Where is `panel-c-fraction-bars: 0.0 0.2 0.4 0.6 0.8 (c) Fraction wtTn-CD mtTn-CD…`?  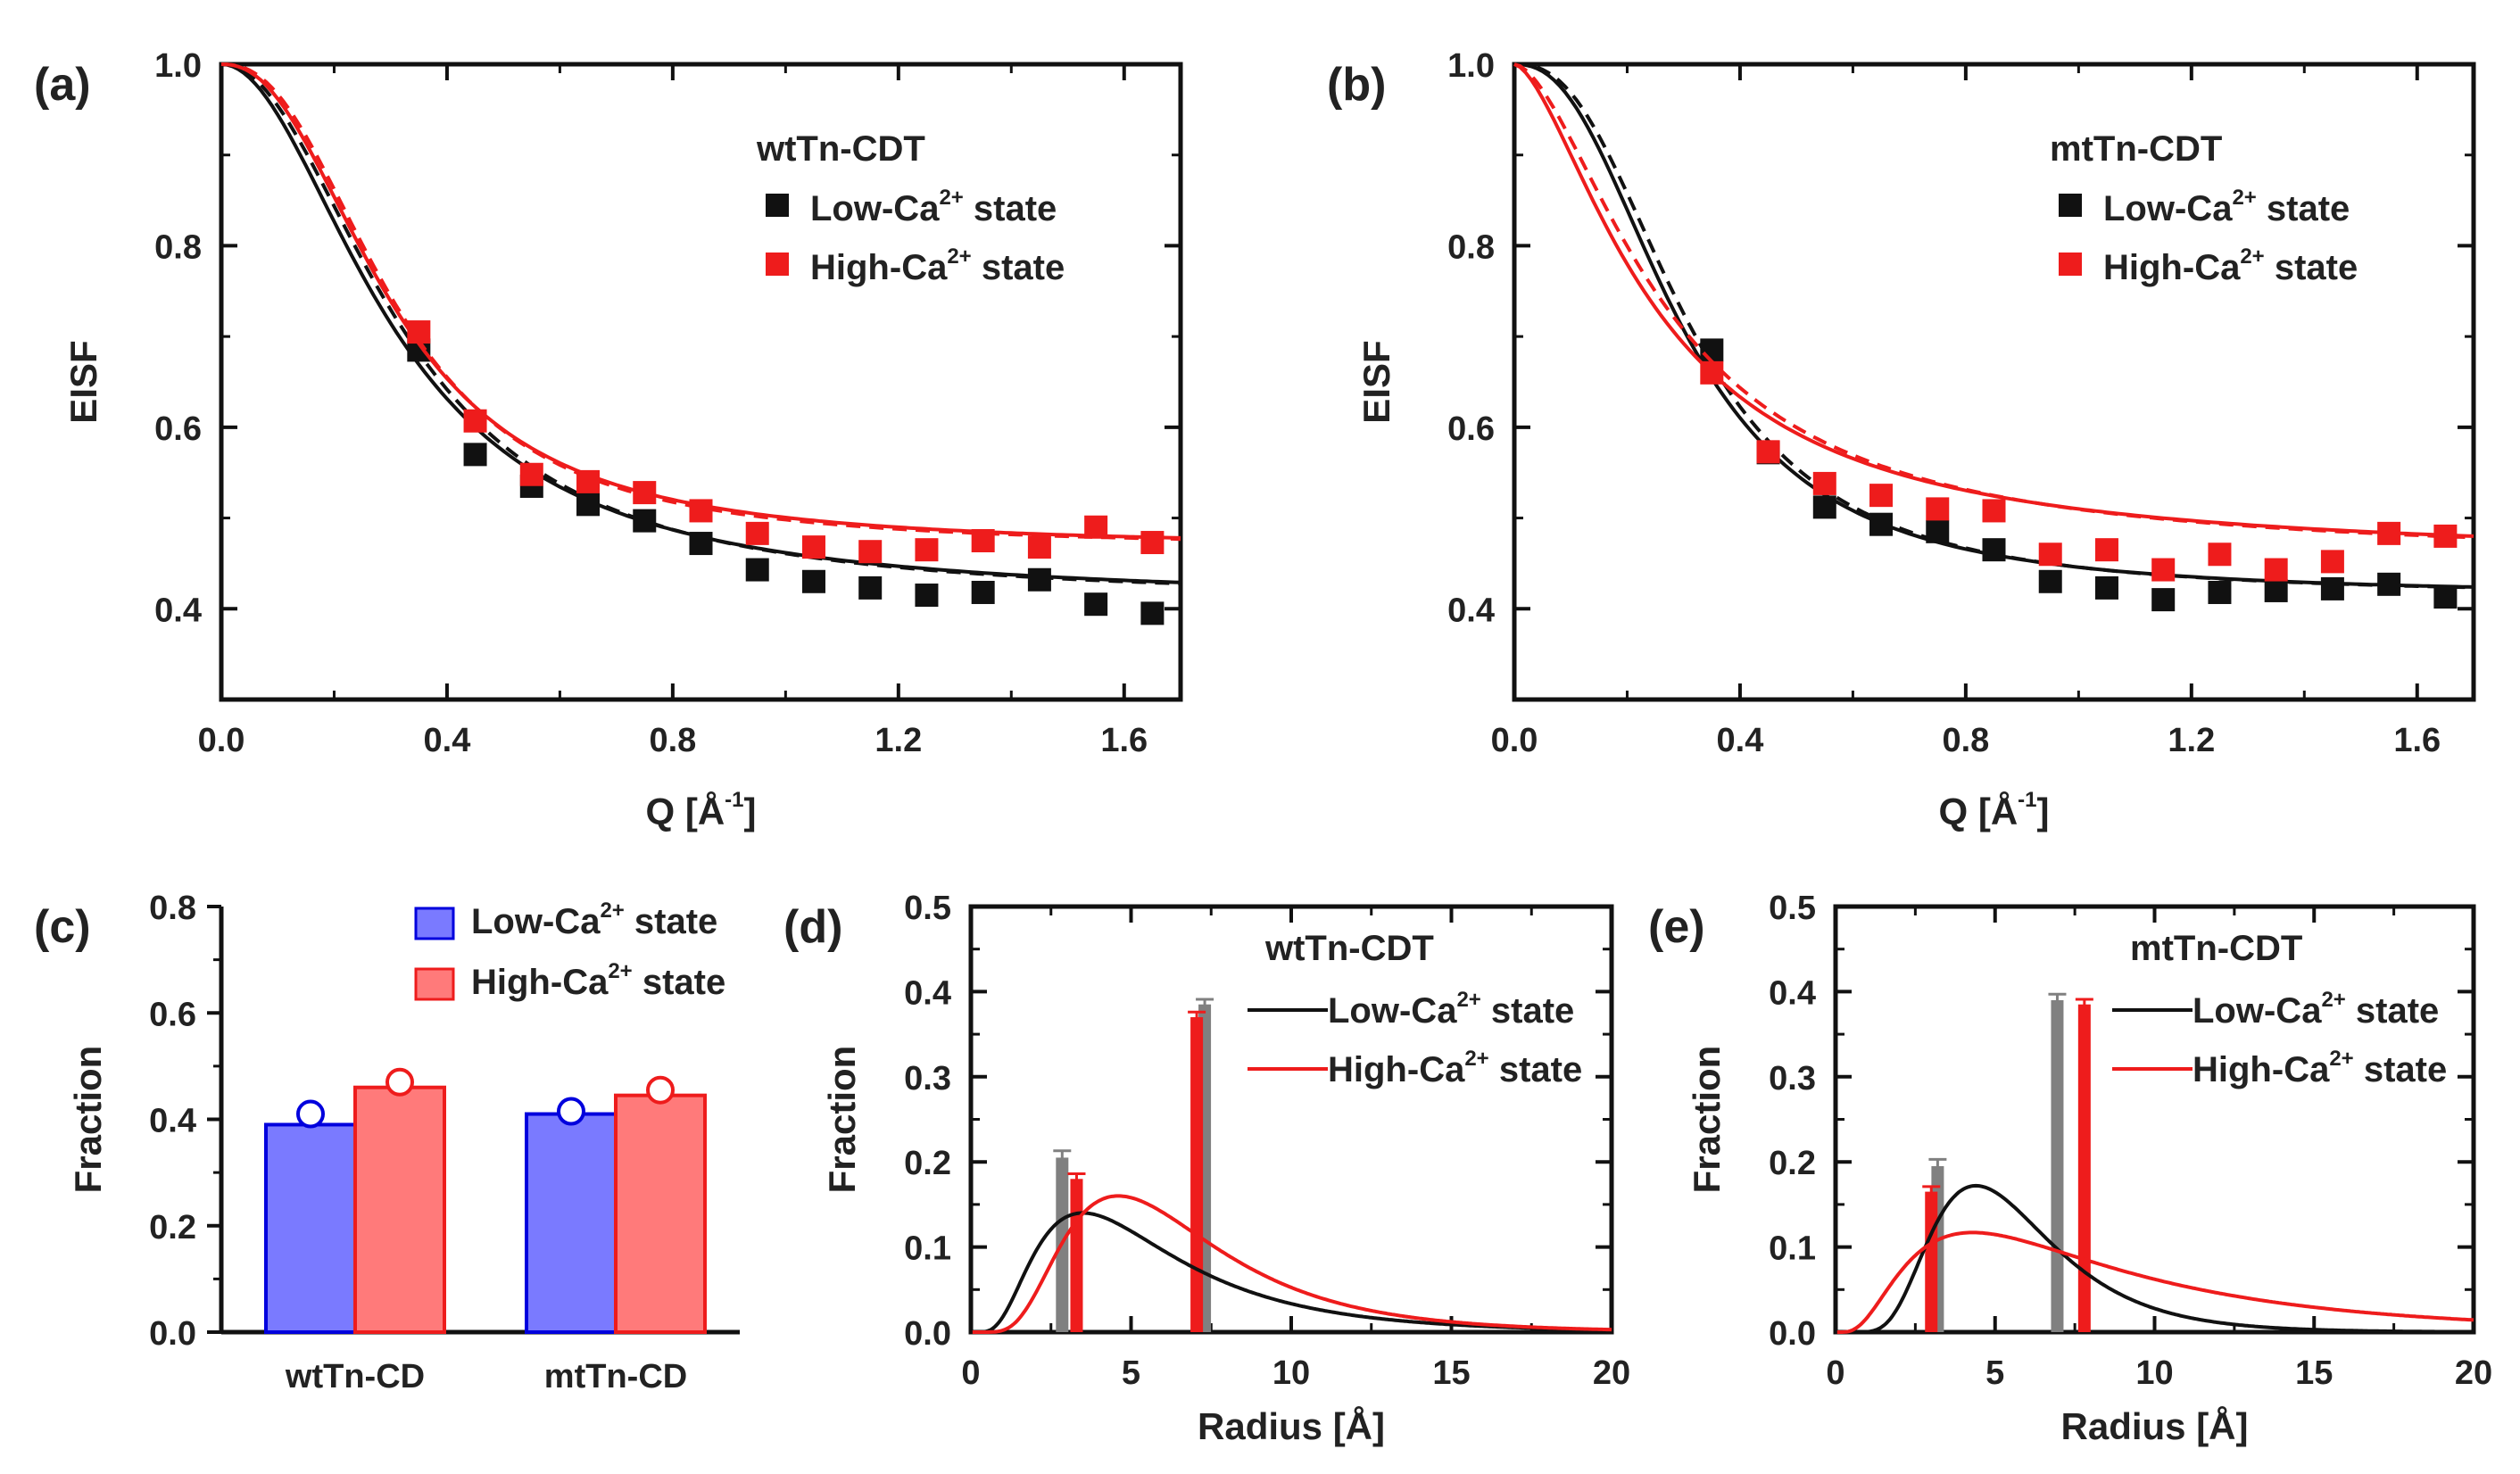
panel-c-fraction-bars: 0.0 0.2 0.4 0.6 0.8 (c) Fraction wtTn-CD mtTn-CD… is located at coordinates (387, 1142).